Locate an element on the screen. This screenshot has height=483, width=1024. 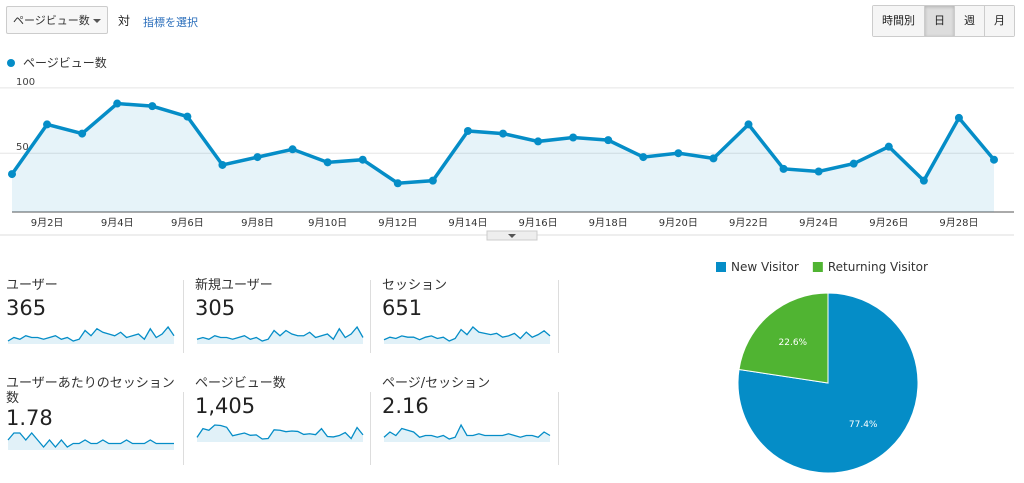
metric-value: 2.16 is located at coordinates (405, 406).